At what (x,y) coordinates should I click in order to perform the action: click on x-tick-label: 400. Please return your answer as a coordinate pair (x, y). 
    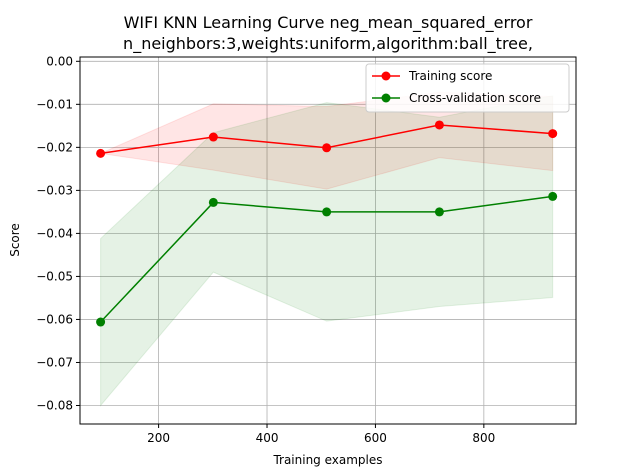
    Looking at the image, I should click on (267, 438).